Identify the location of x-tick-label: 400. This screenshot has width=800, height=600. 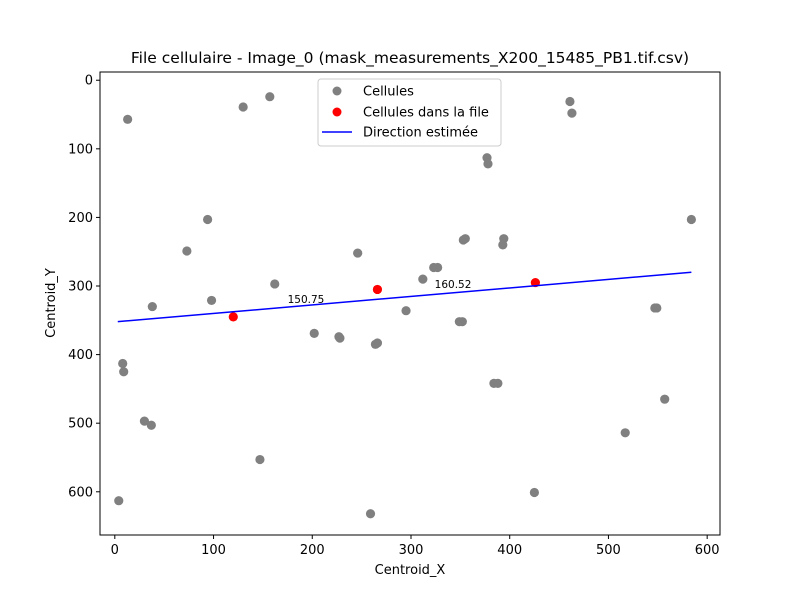
(509, 550).